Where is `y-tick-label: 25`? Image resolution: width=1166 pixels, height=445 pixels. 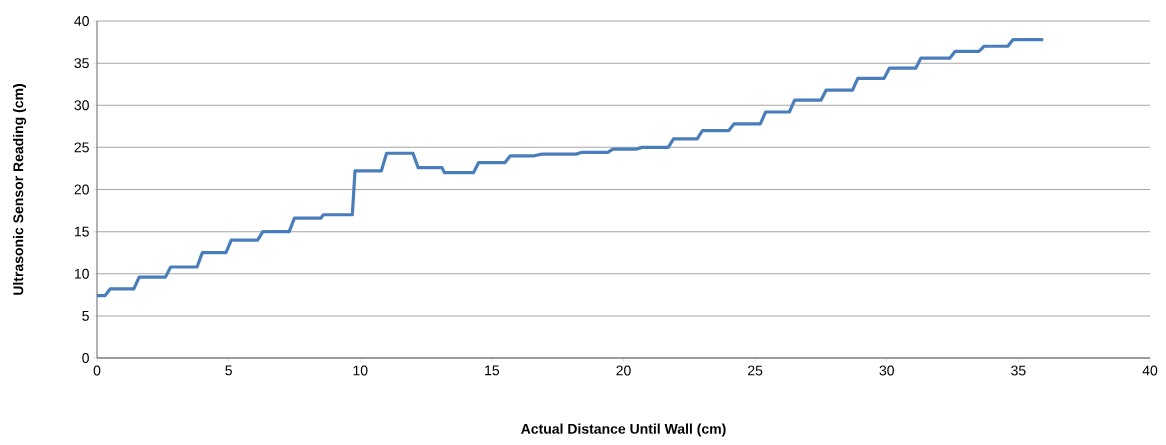 y-tick-label: 25 is located at coordinates (81, 147).